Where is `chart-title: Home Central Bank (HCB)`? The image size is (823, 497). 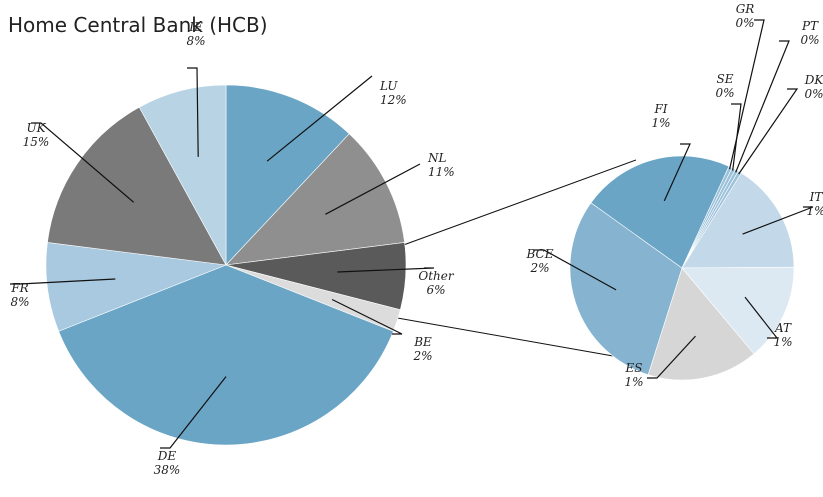
chart-title: Home Central Bank (HCB) is located at coordinates (138, 25).